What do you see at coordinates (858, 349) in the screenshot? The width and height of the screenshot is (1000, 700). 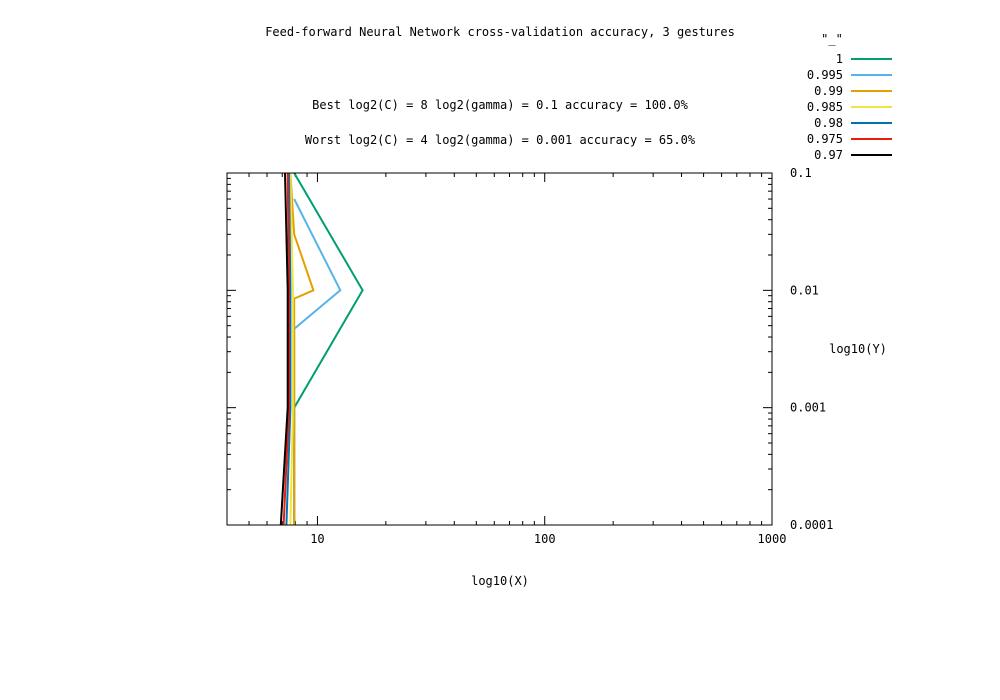 I see `y-axis-label: log10(Y)` at bounding box center [858, 349].